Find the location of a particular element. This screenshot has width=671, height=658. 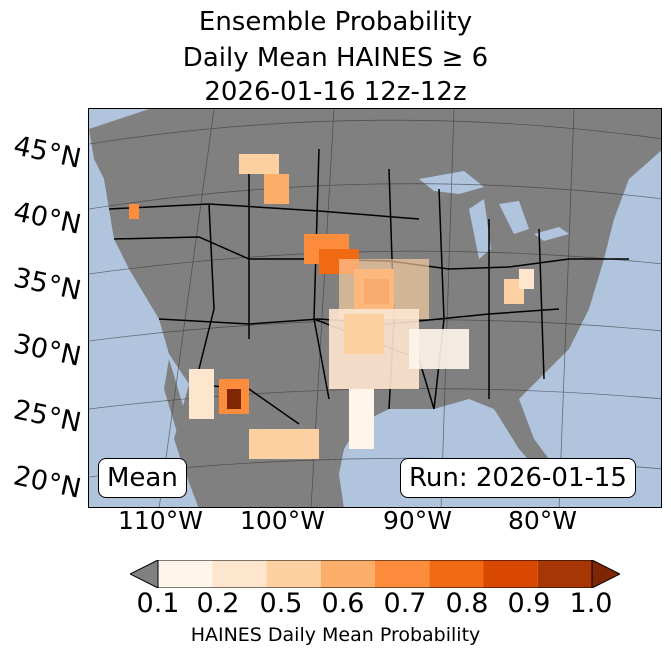

colorbar-frame is located at coordinates (375, 574).